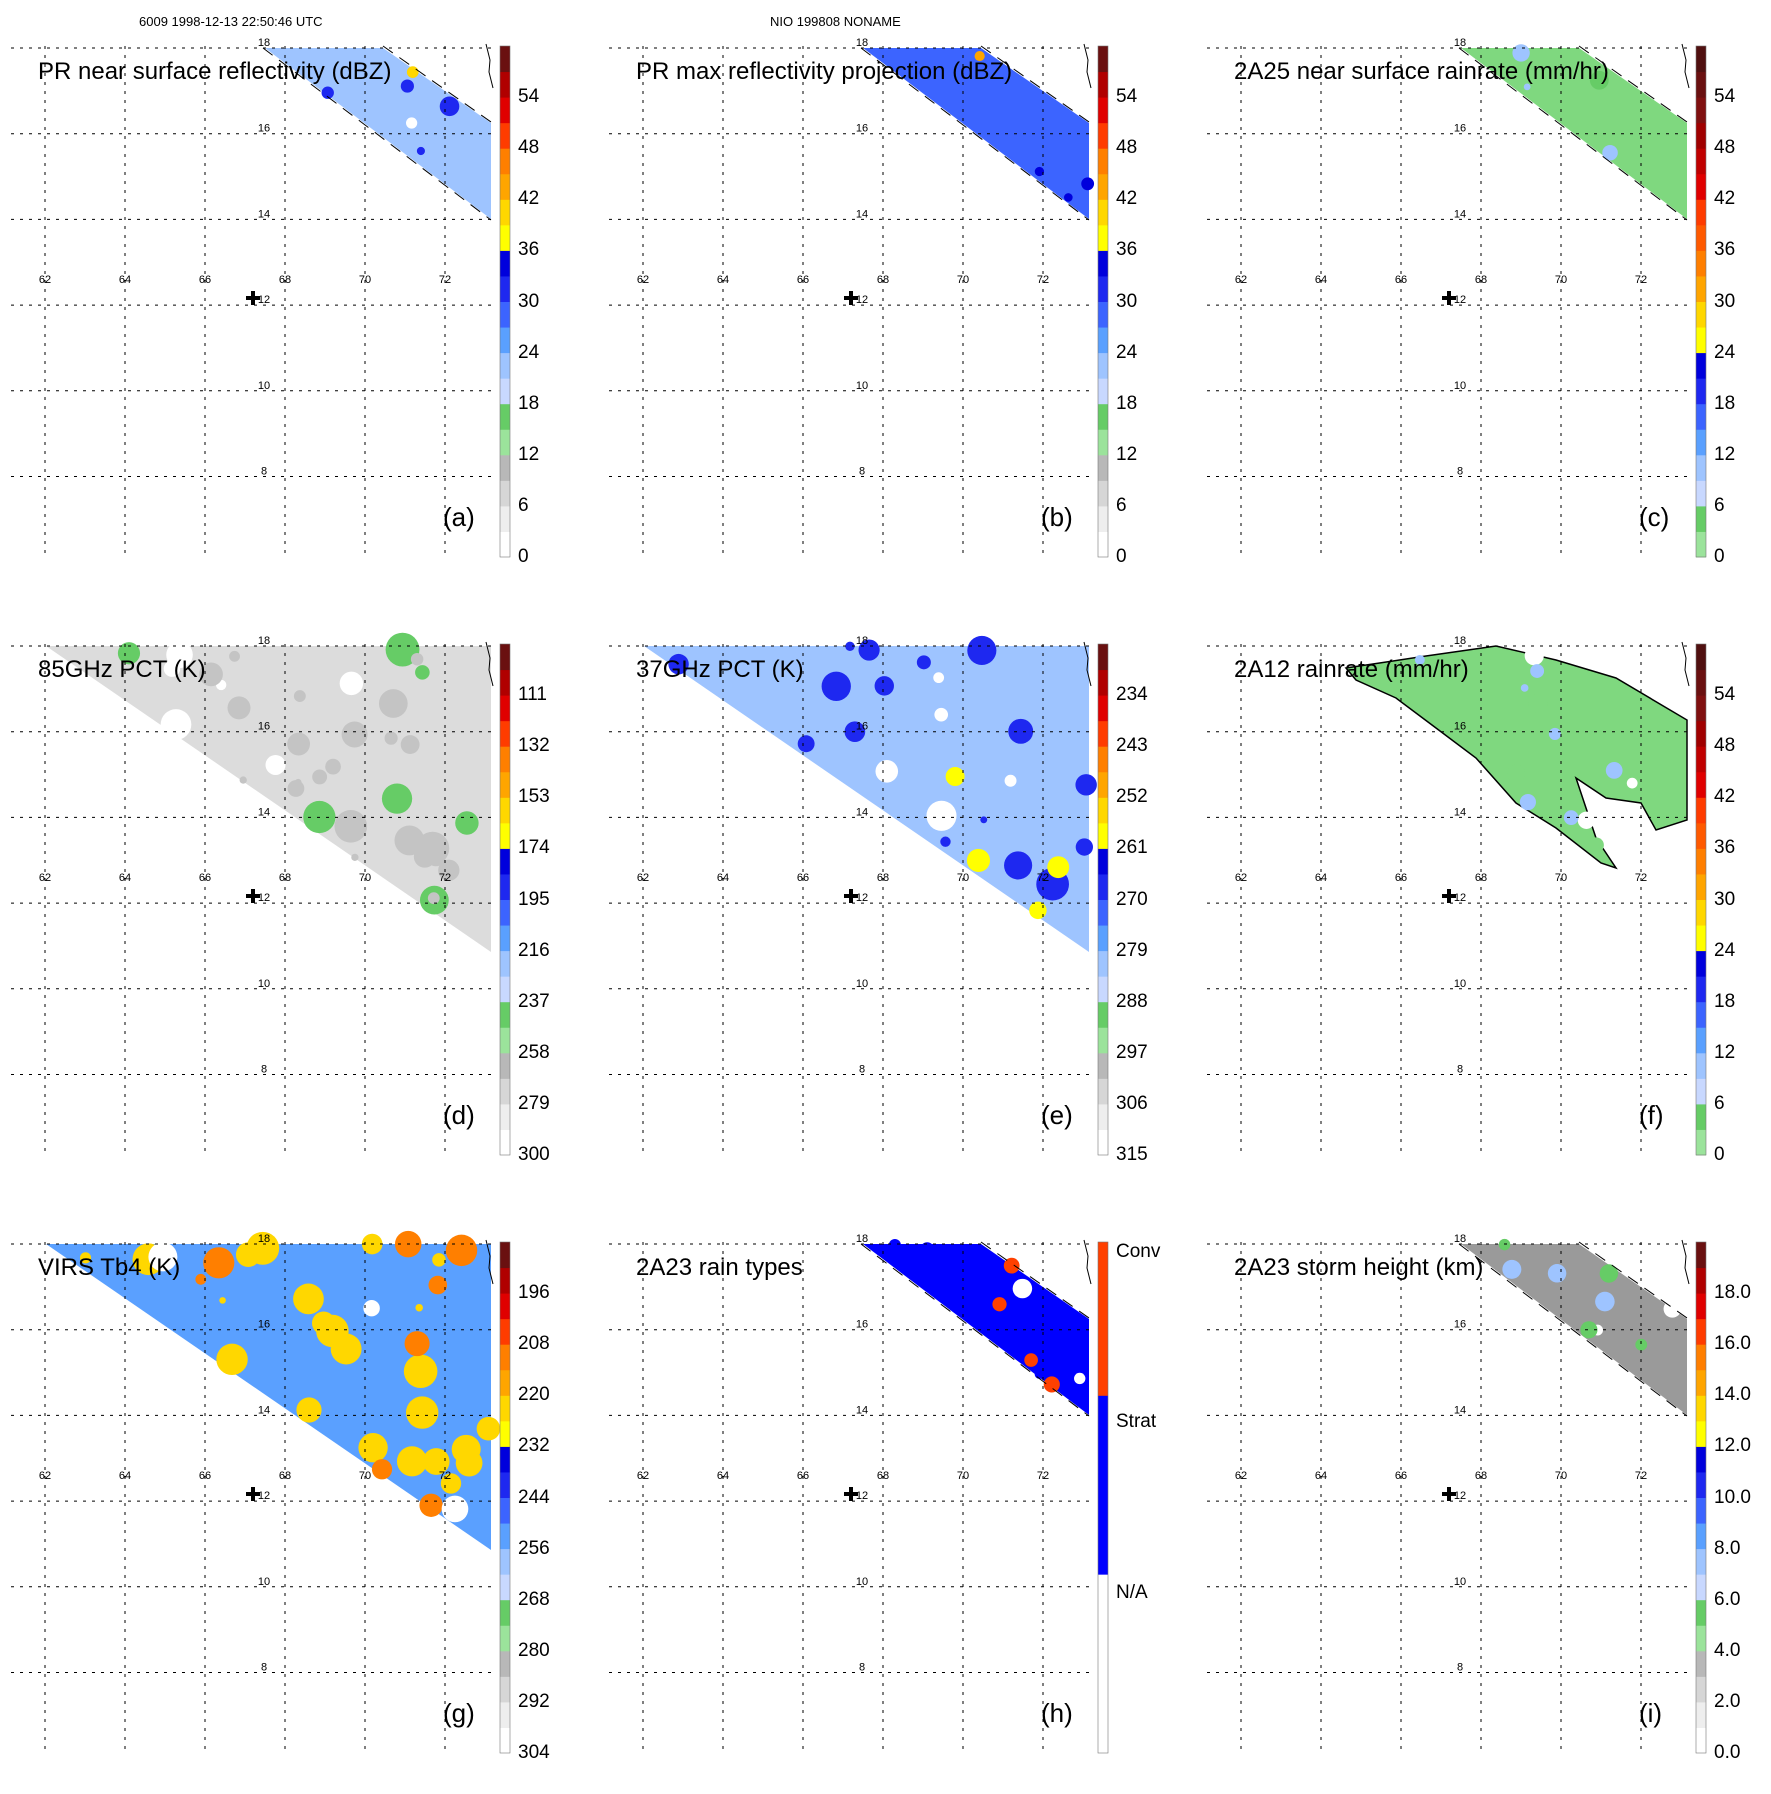 The width and height of the screenshot is (1771, 1794). Describe the element at coordinates (1087, 1262) in the screenshot. I see `coastline` at that location.